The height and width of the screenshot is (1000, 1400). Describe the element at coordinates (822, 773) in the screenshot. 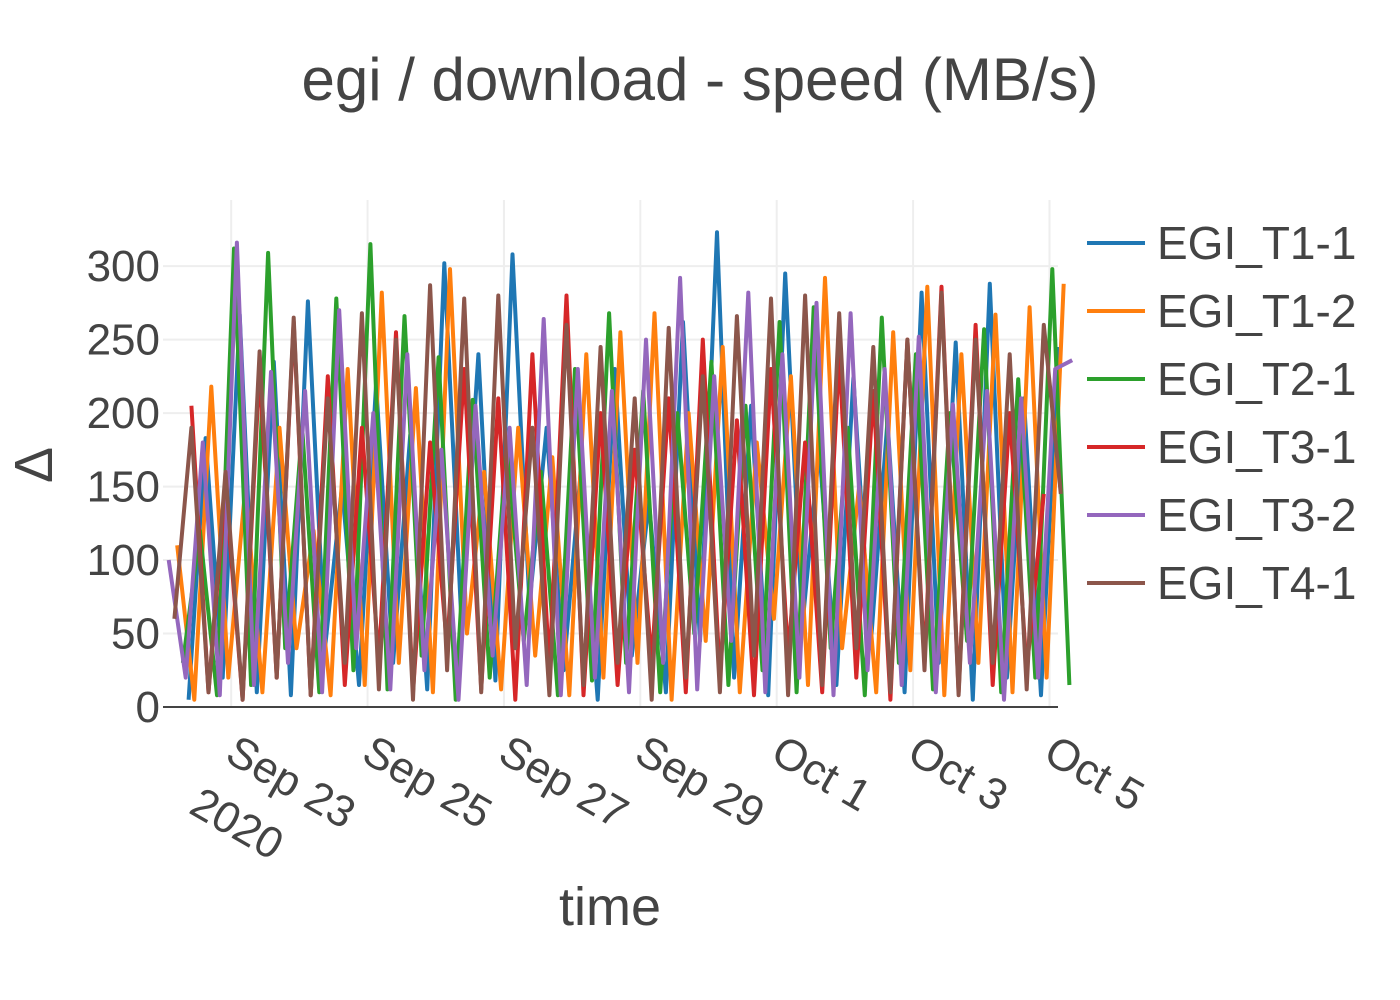

I see `x-tick-label: Oct 1` at that location.